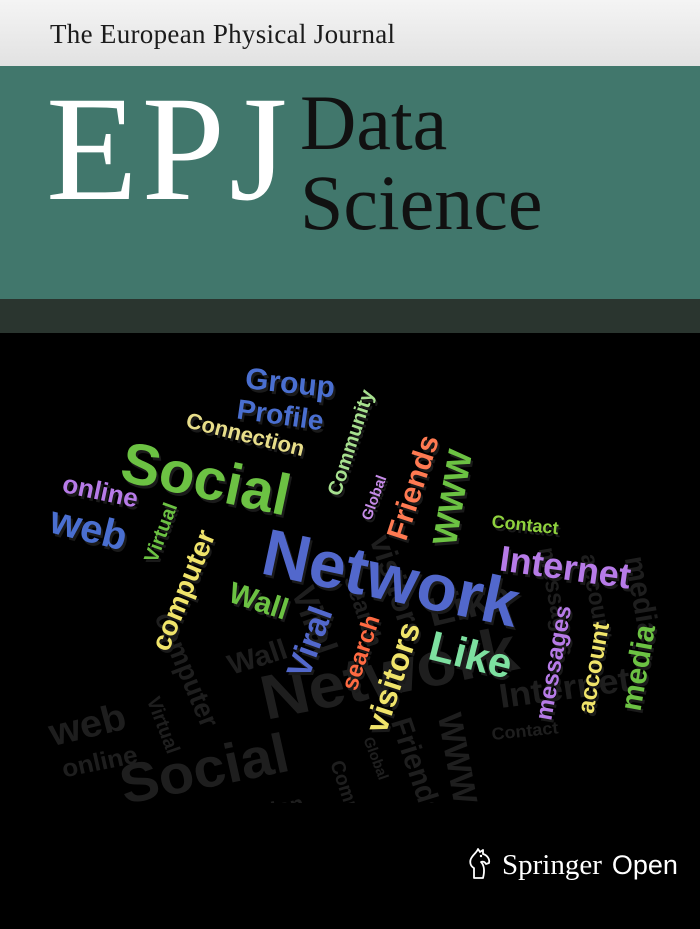  I want to click on word-social-reflection: Social, so click(204, 762).